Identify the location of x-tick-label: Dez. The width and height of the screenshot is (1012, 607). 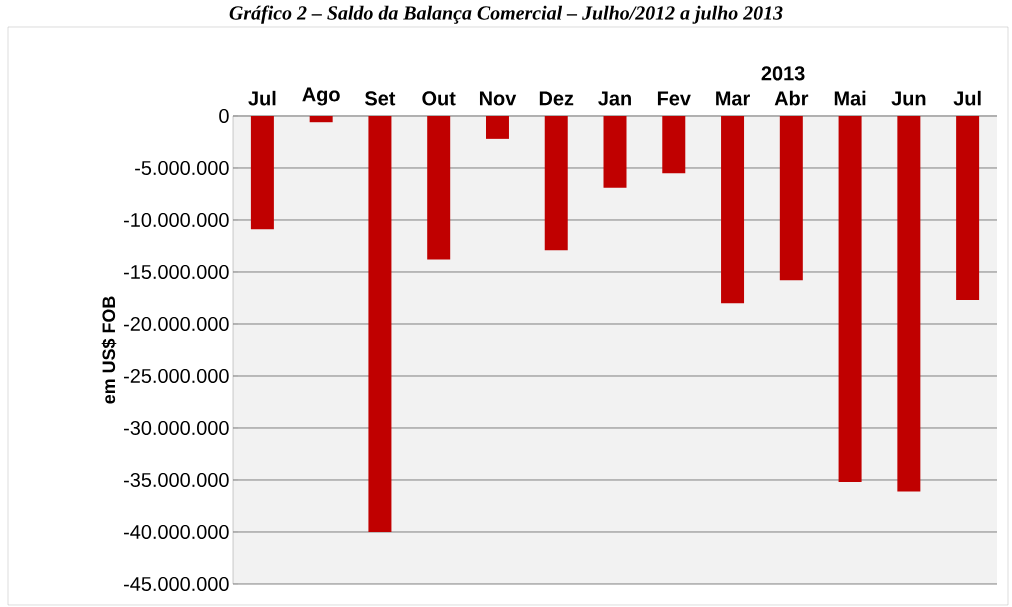
(556, 98).